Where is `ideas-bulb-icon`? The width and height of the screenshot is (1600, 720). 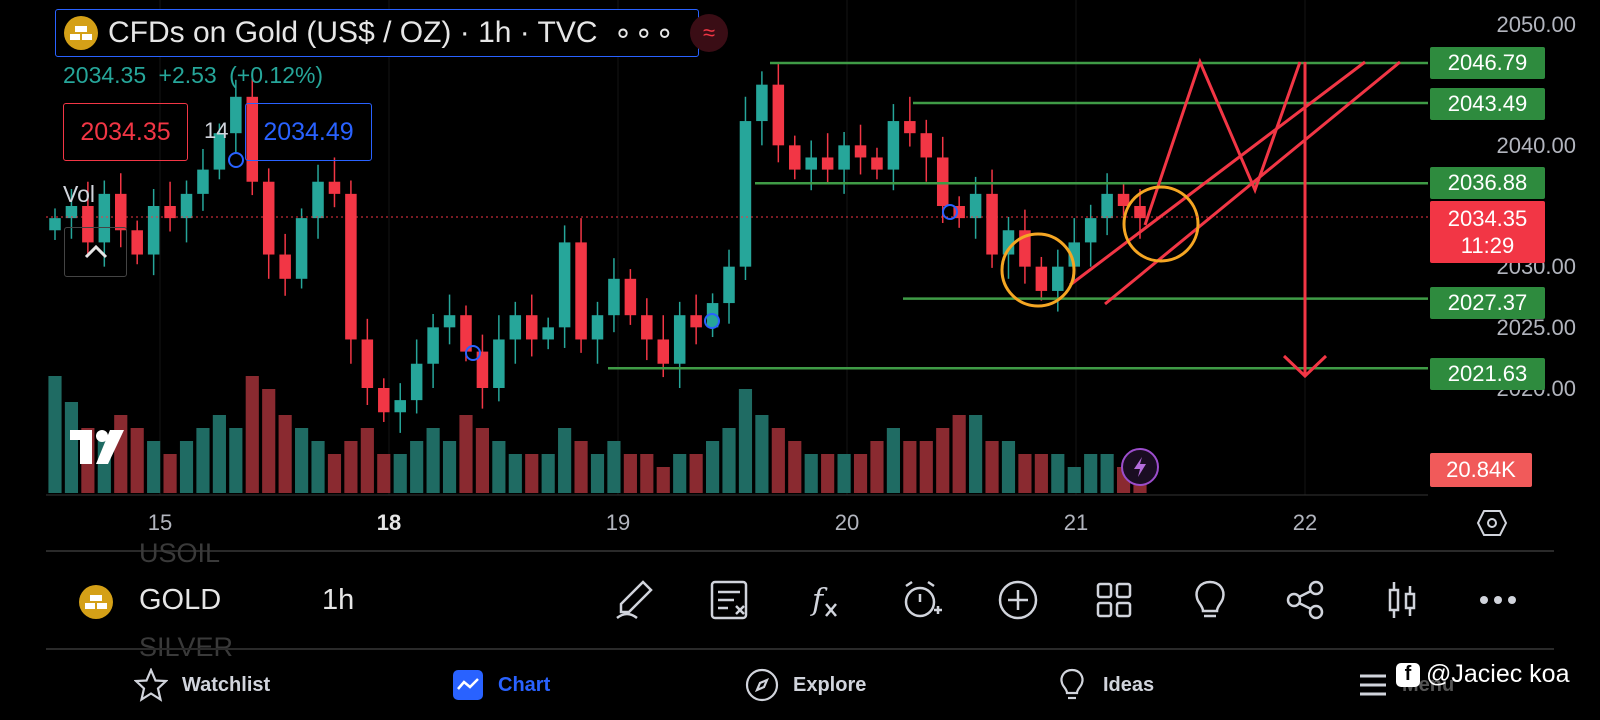 ideas-bulb-icon is located at coordinates (1210, 600).